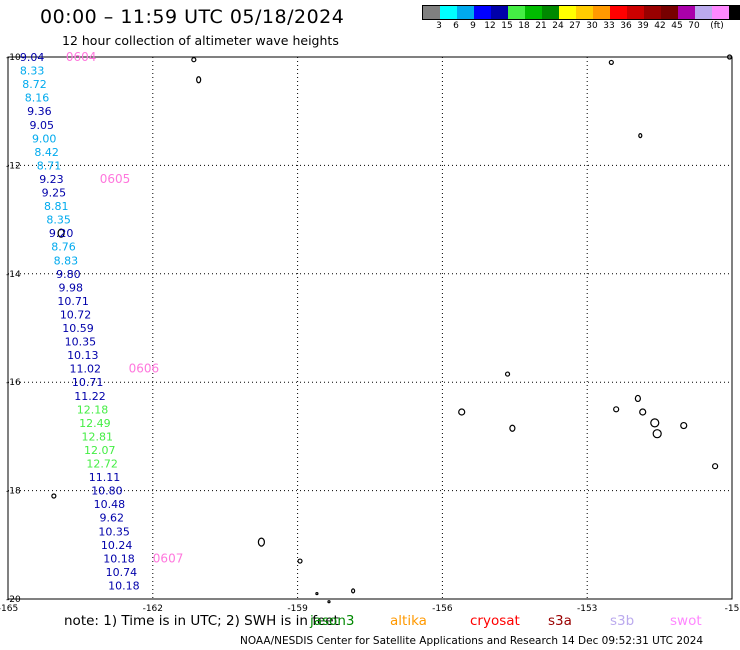 This screenshot has height=650, width=740. What do you see at coordinates (83, 355) in the screenshot?
I see `wave-height-value: 10.13` at bounding box center [83, 355].